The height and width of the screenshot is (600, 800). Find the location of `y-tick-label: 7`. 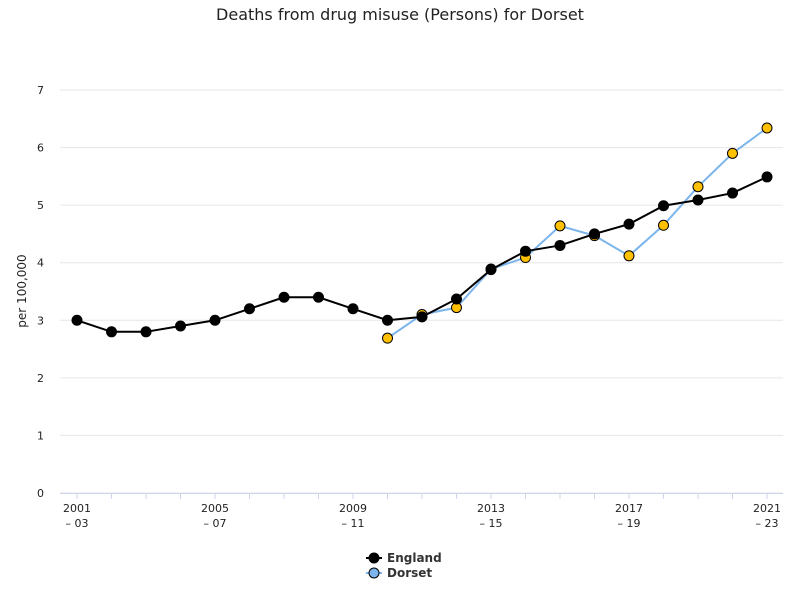

y-tick-label: 7 is located at coordinates (40, 90).